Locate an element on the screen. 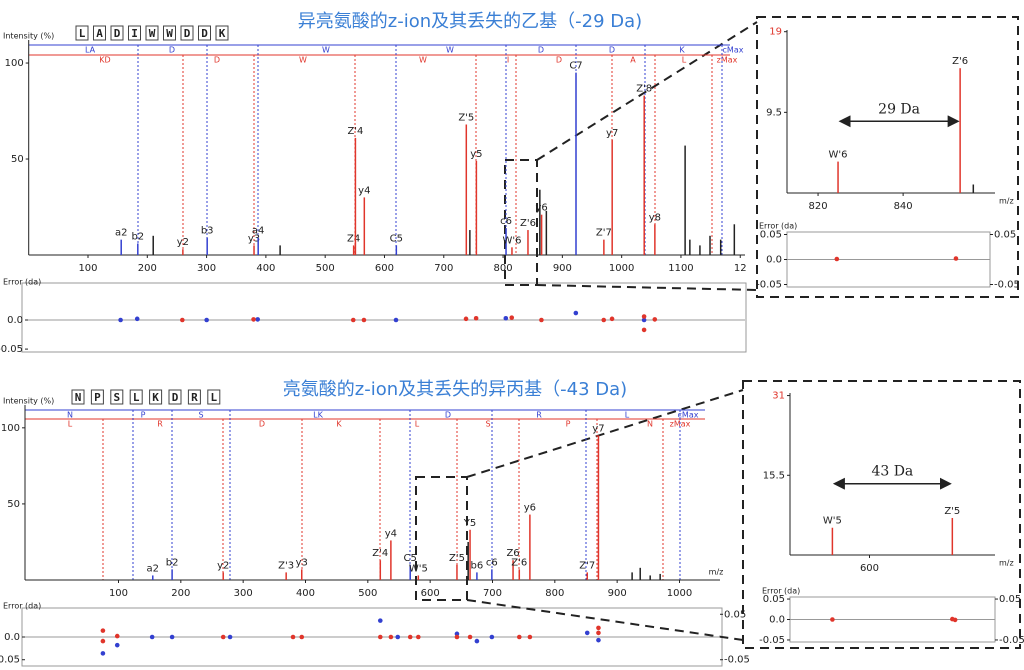  peak-label: Z'7 is located at coordinates (604, 233).